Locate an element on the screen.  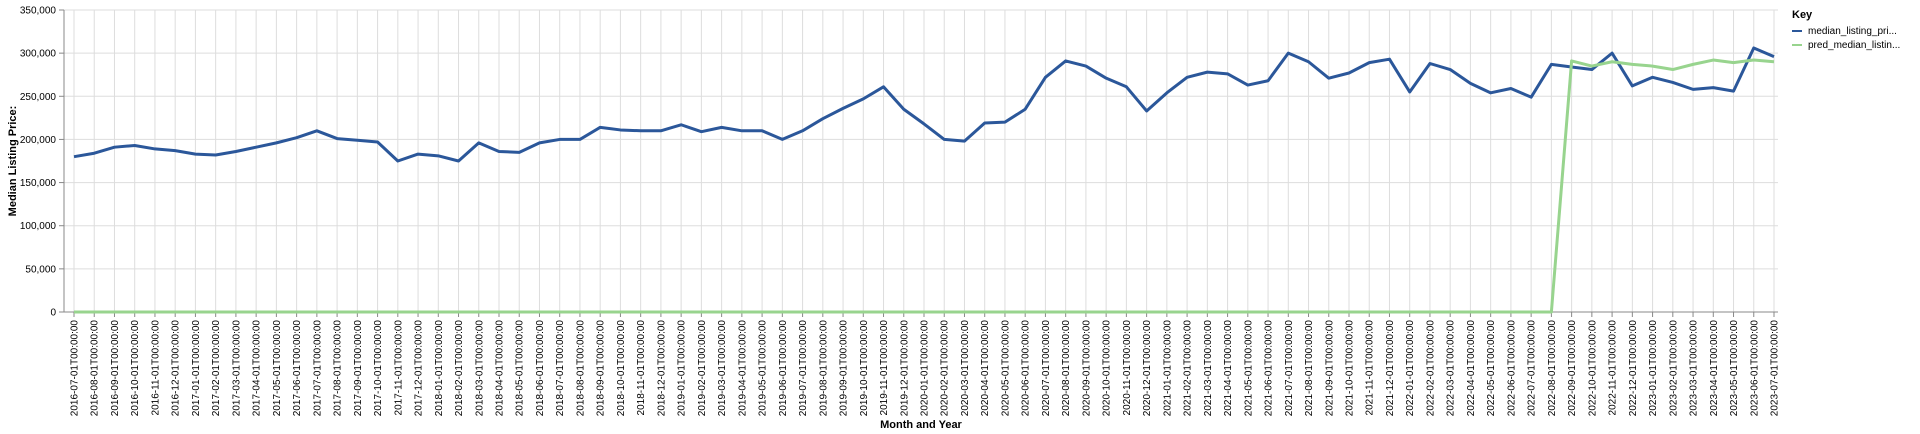
x-tick-label: 2016-09-01T00:00:00 is located at coordinates (115, 368).